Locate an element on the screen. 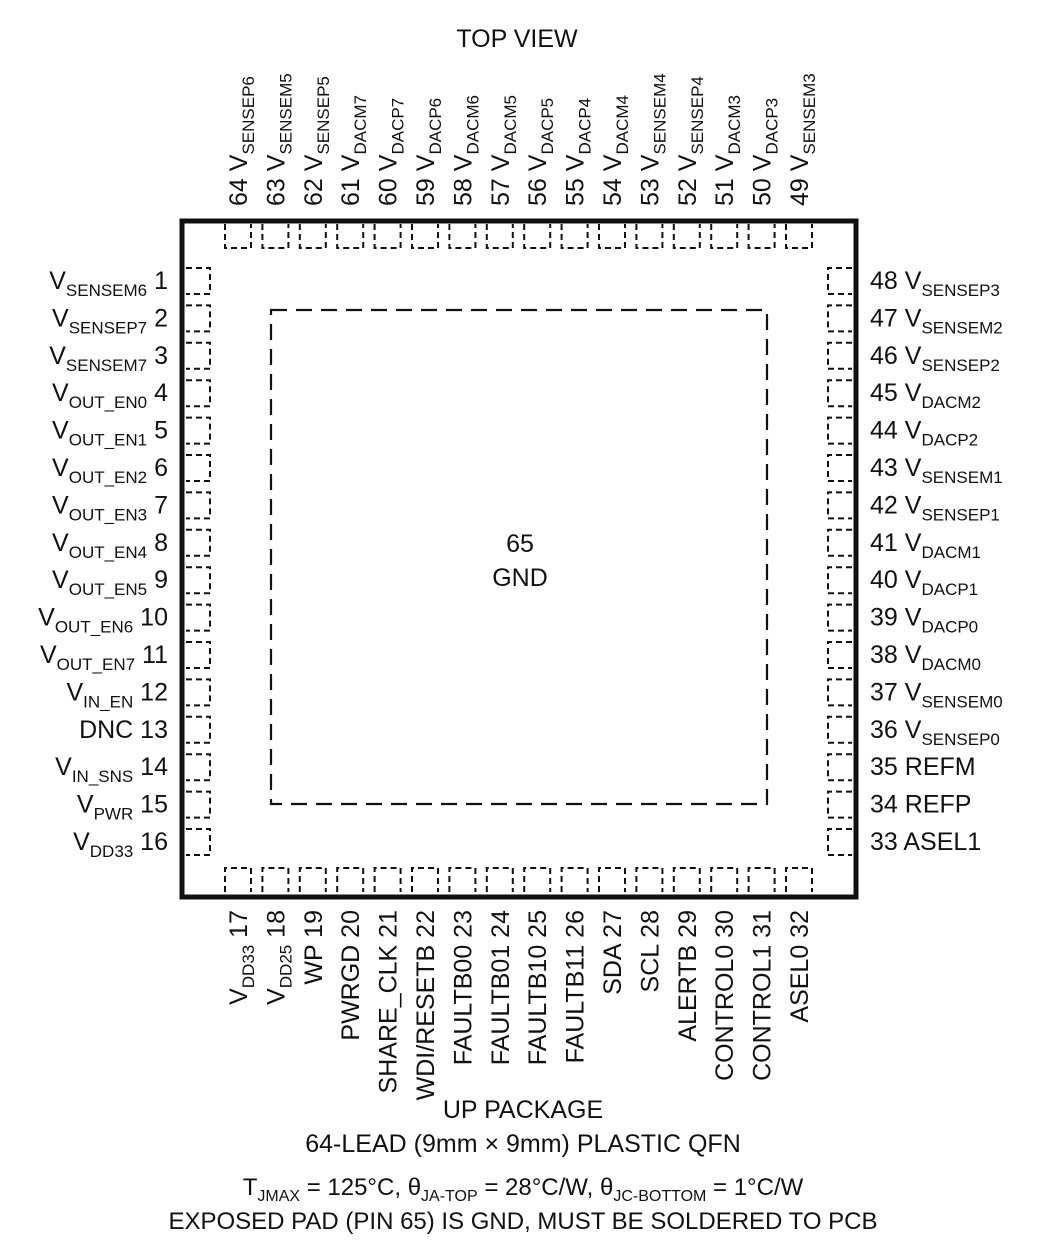 Image resolution: width=1037 pixels, height=1255 pixels. pin-label: WP 19 is located at coordinates (314, 947).